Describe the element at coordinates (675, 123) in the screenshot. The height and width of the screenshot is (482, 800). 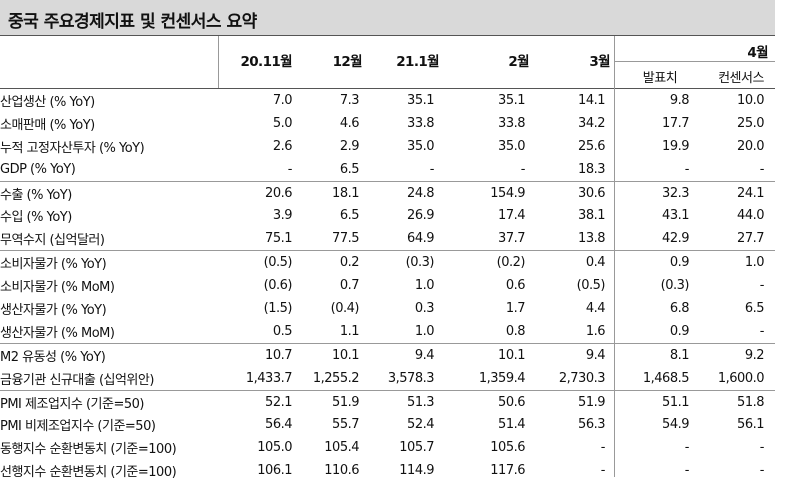
I see `cell-value: 17.7` at that location.